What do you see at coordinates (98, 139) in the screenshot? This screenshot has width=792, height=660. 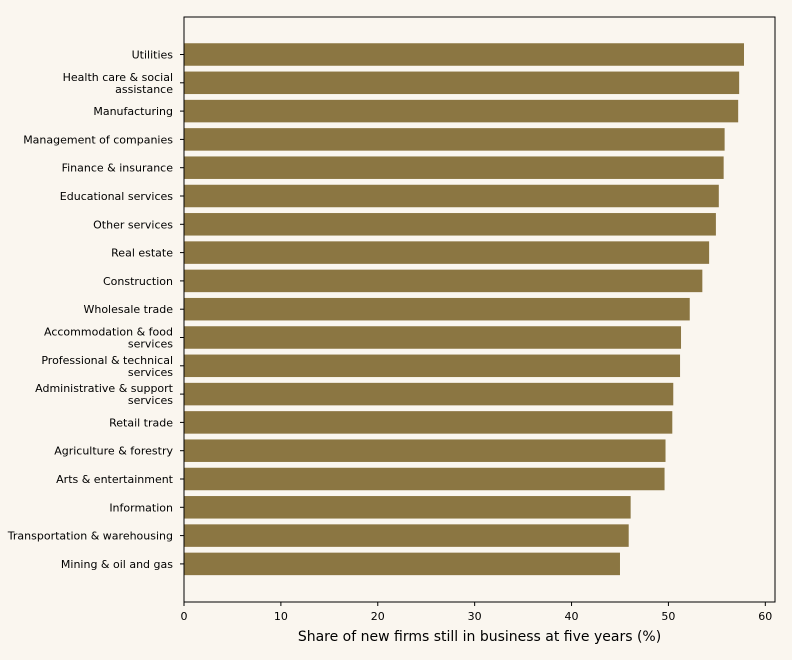 I see `category-label: Management of companies` at bounding box center [98, 139].